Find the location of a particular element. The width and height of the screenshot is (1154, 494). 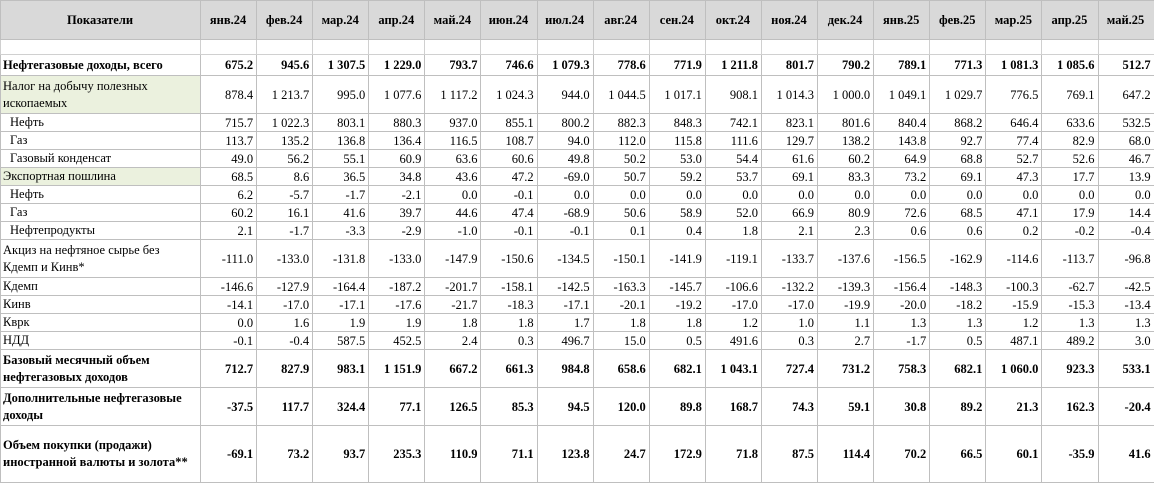

row-label: Нефть is located at coordinates (100, 122).